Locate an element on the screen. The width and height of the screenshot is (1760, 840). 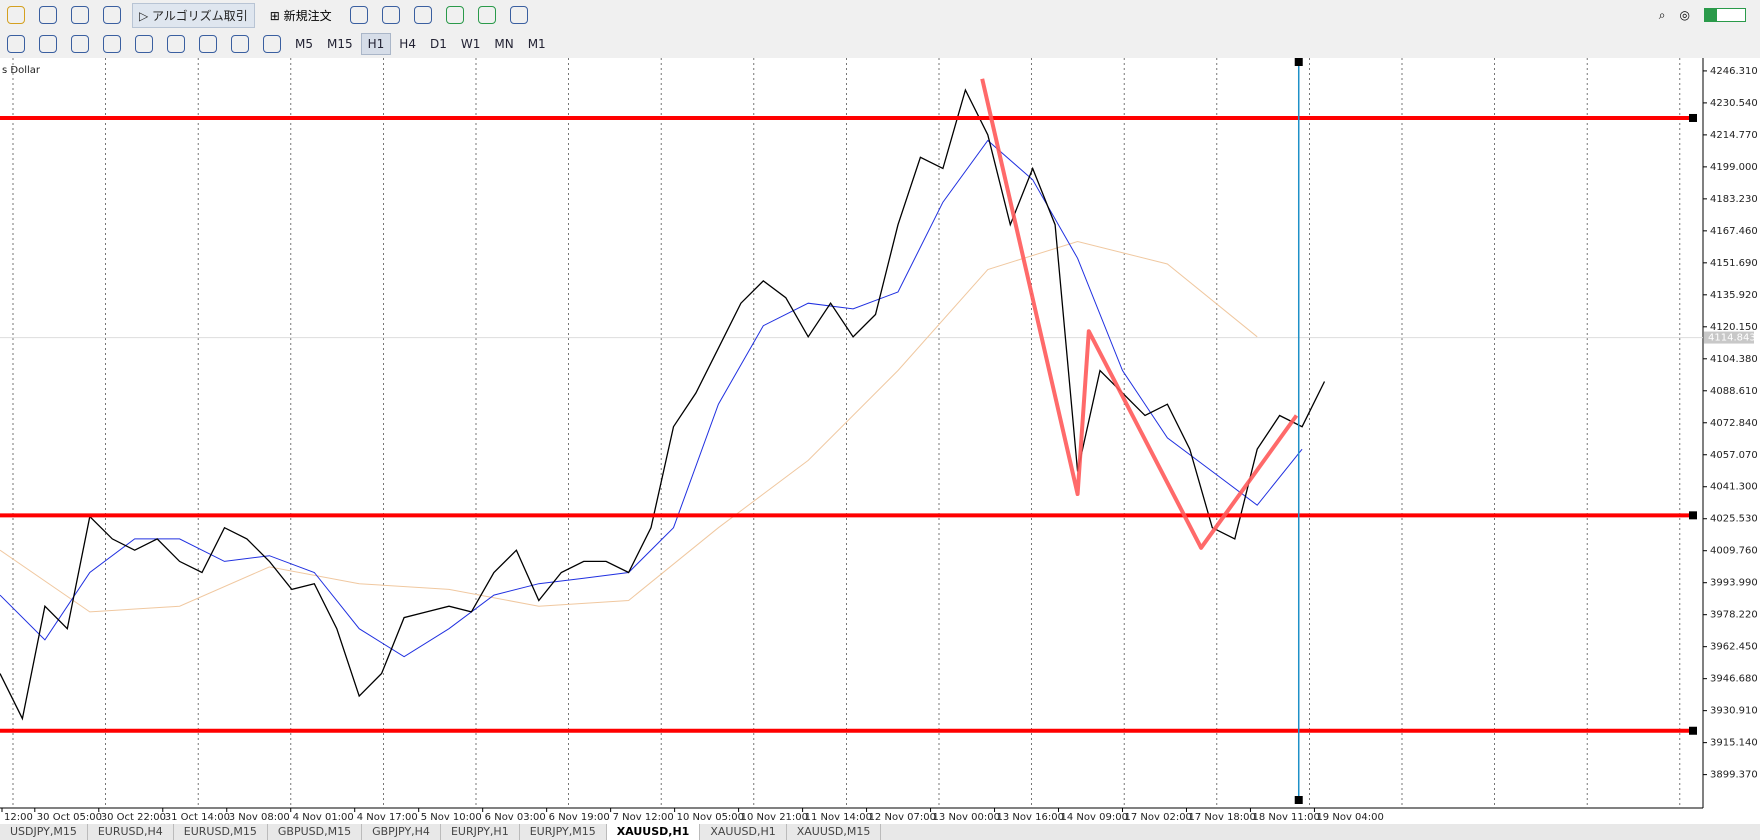
signal-icon is located at coordinates (1725, 15).